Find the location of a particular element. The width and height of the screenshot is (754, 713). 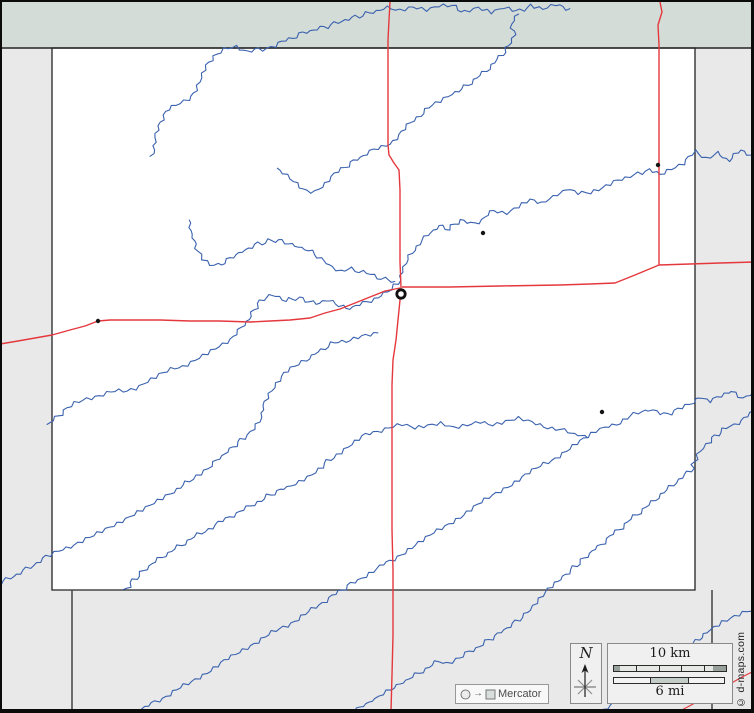

road-ew-highway-east is located at coordinates (578, 274).